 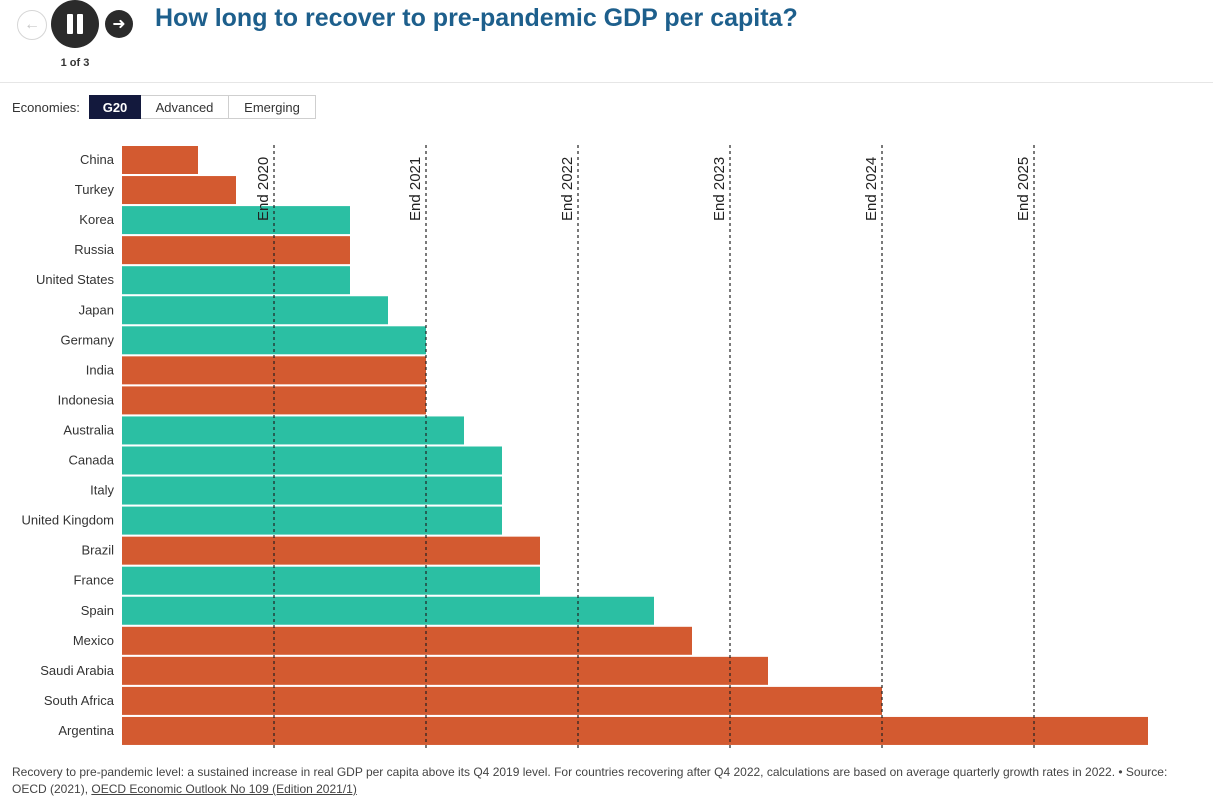 What do you see at coordinates (97, 159) in the screenshot?
I see `category-label: China` at bounding box center [97, 159].